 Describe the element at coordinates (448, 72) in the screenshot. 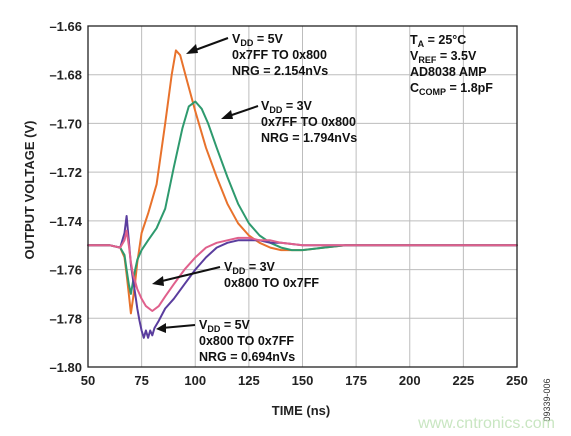

I see `condition-amp: AD8038 AMP` at that location.